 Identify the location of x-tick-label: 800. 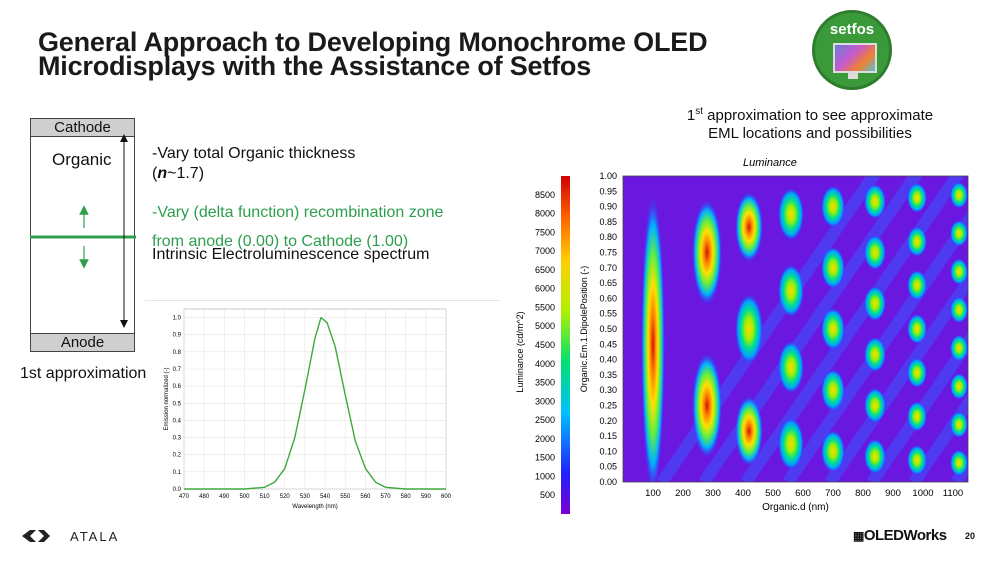
(863, 493).